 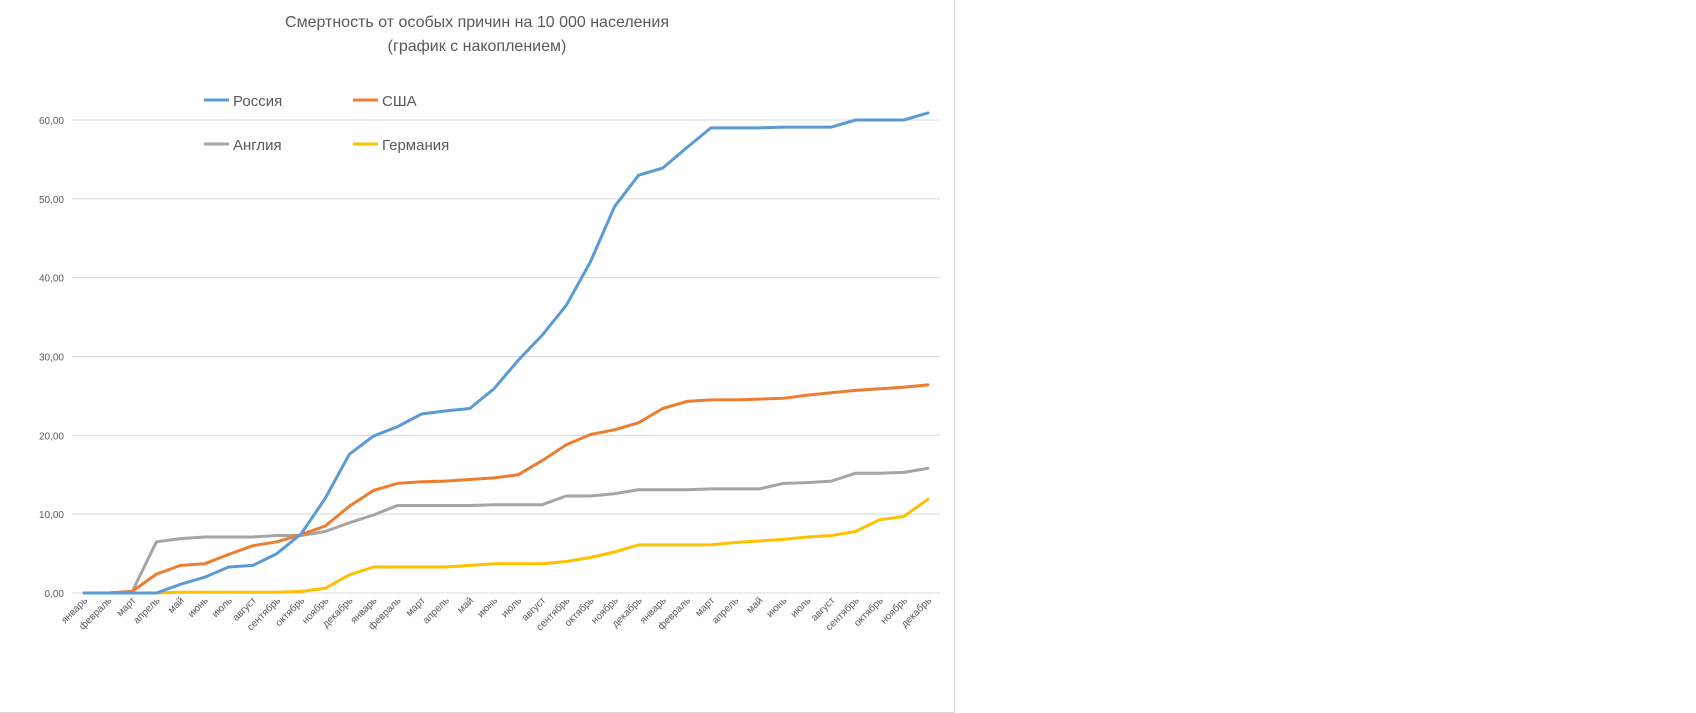 I want to click on y-tick-label: 20,00, so click(x=51, y=436).